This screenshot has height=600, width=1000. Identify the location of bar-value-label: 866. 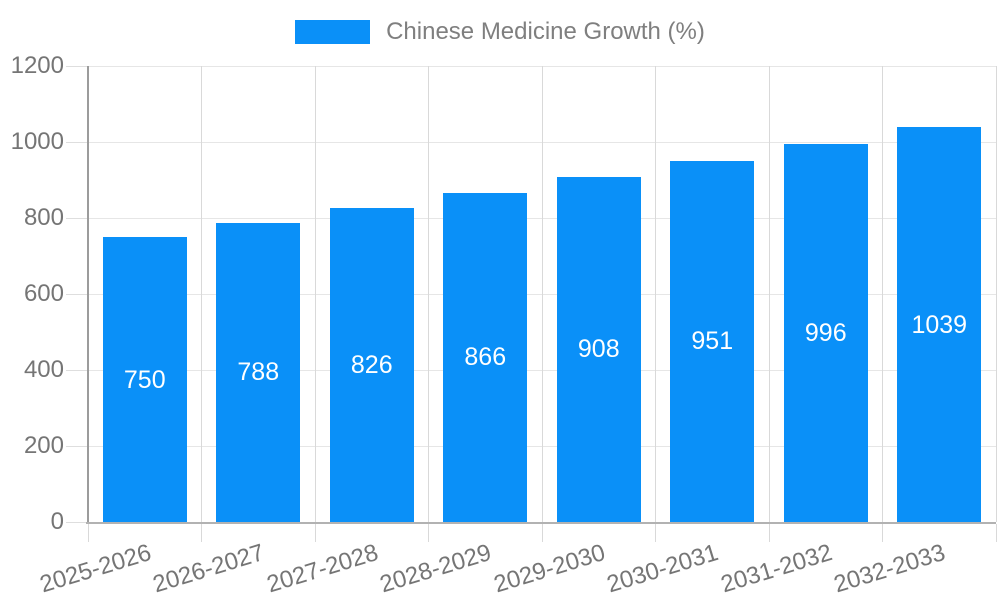
(485, 357).